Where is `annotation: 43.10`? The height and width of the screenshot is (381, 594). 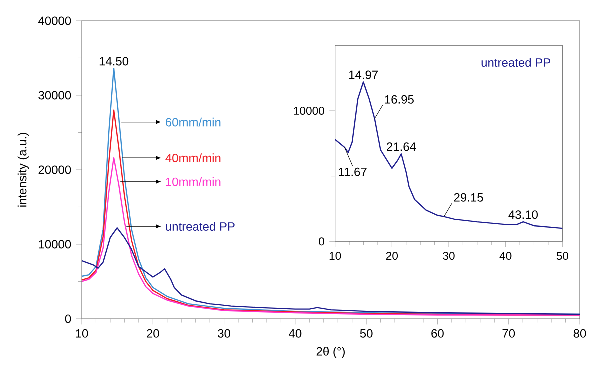 annotation: 43.10 is located at coordinates (523, 215).